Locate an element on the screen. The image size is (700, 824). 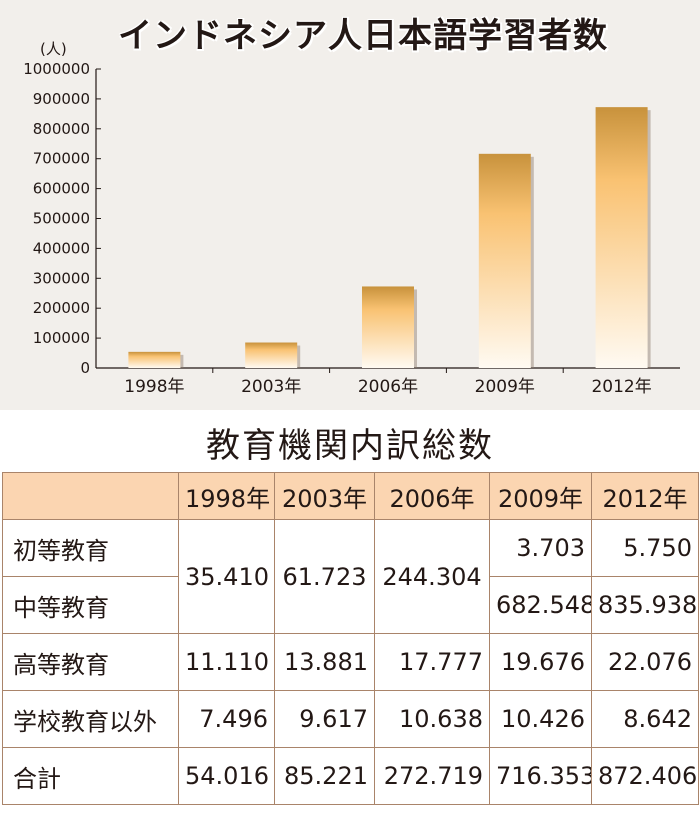
y-tick-label: 200000 is located at coordinates (61, 308).